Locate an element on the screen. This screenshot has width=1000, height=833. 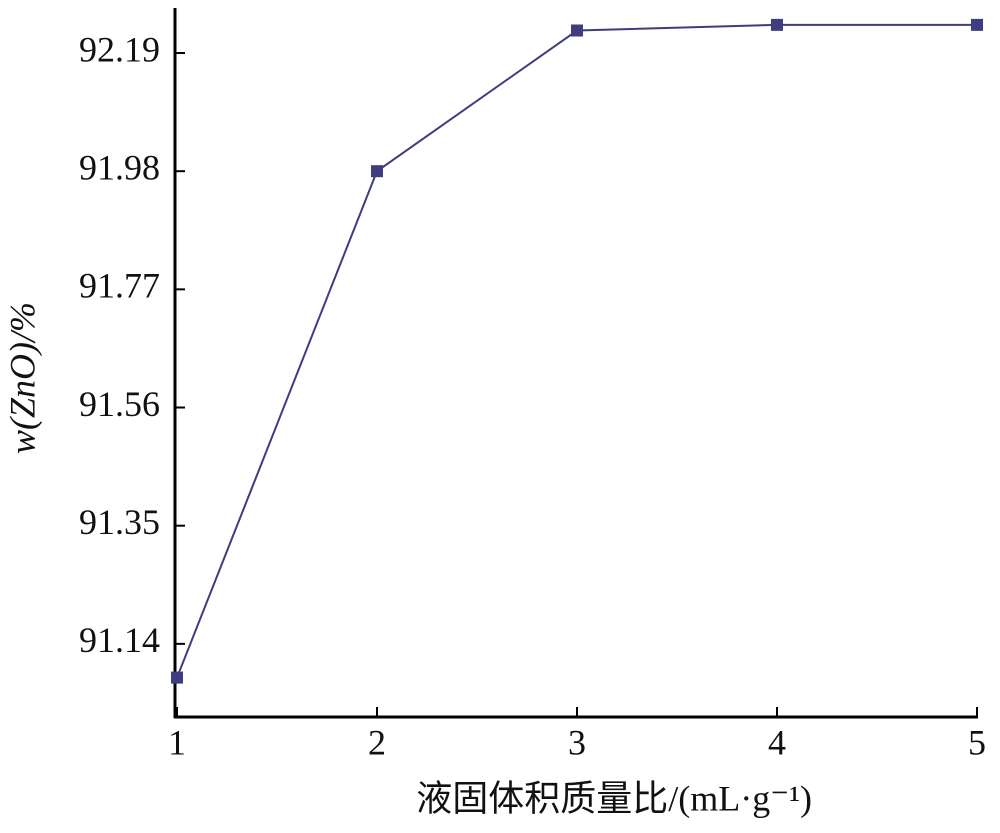
y-axis-label: w(ZnO)/% is located at coordinates (22, 378).